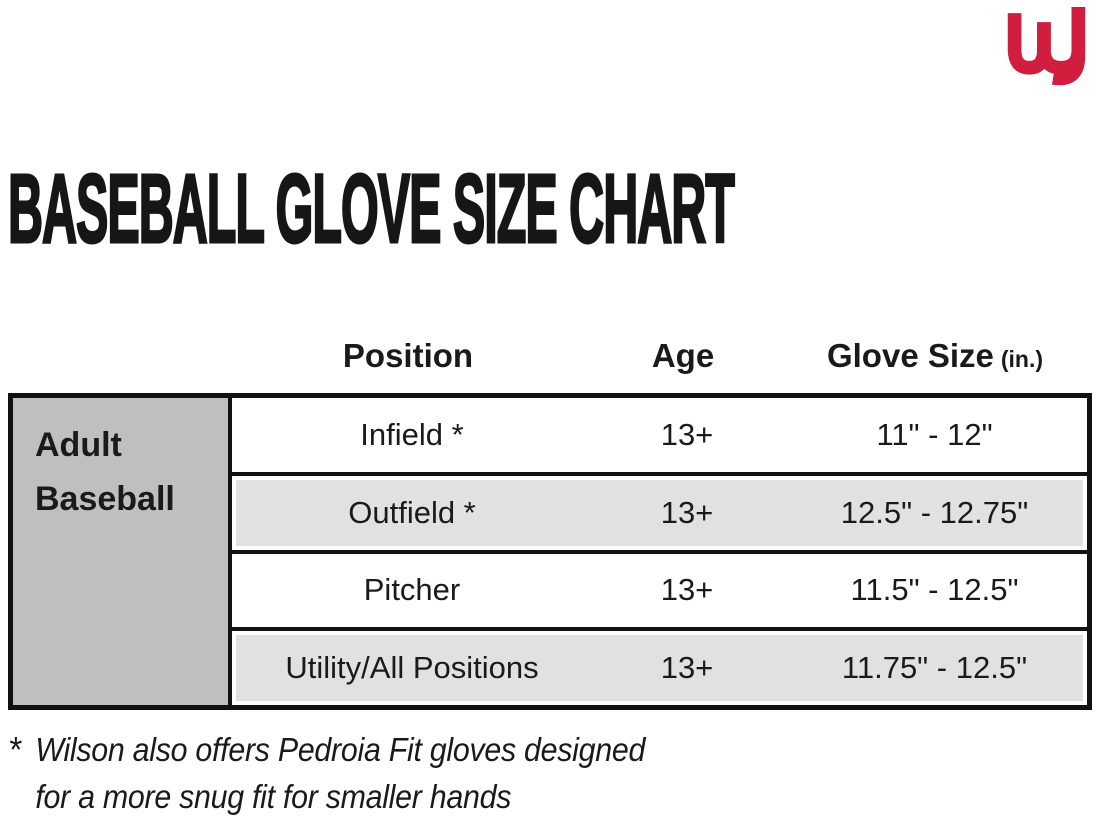  I want to click on glove-size-unit: (in.), so click(1022, 359).